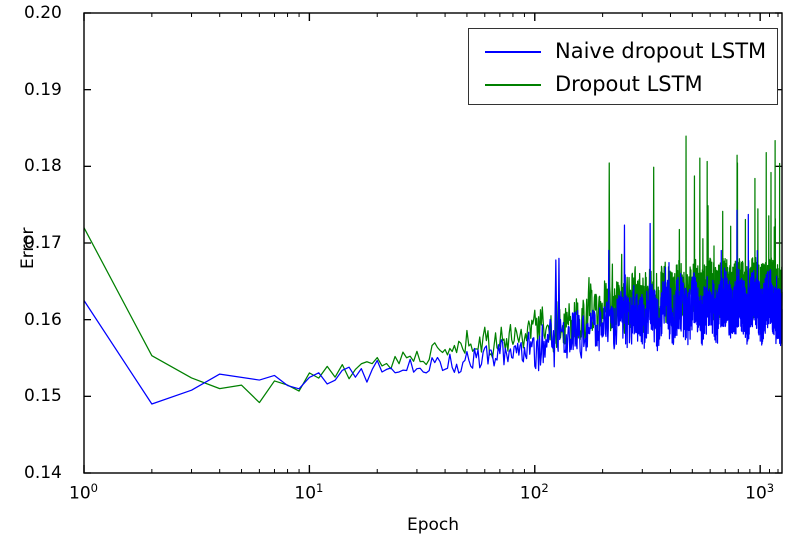  Describe the element at coordinates (43, 396) in the screenshot. I see `y-tick-label: 0.15` at that location.